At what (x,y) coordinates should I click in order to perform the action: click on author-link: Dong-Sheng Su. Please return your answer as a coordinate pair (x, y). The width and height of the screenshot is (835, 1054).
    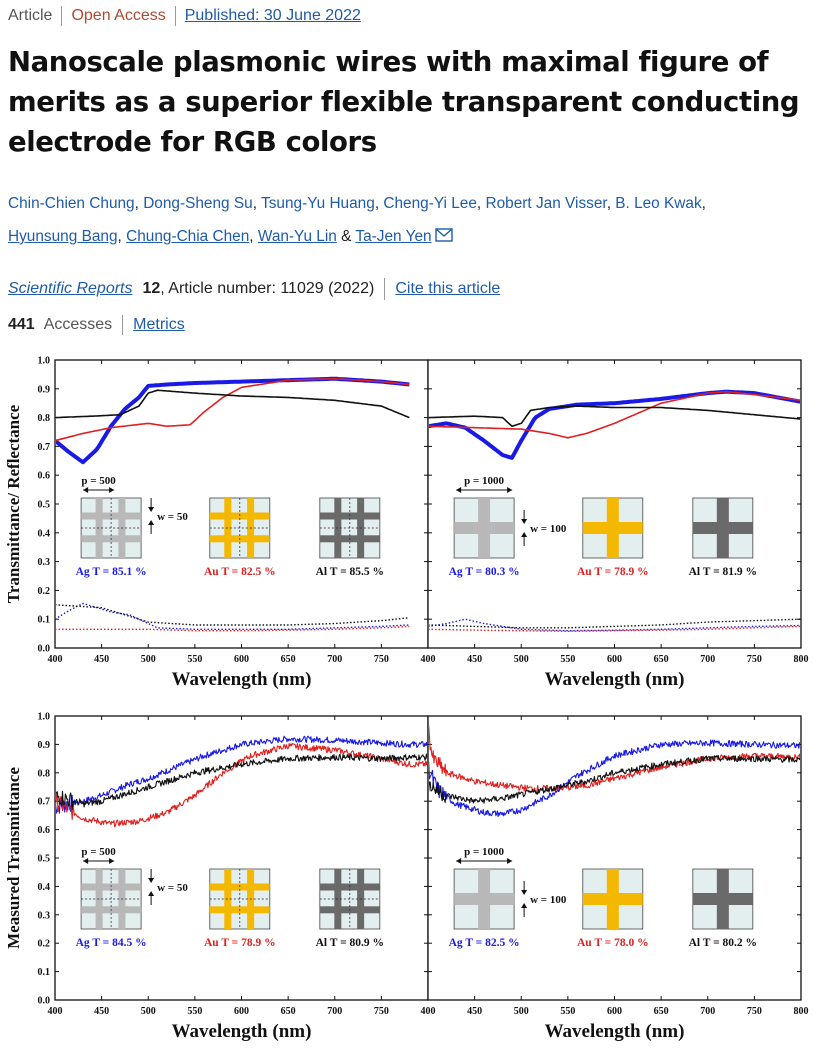
    Looking at the image, I should click on (198, 203).